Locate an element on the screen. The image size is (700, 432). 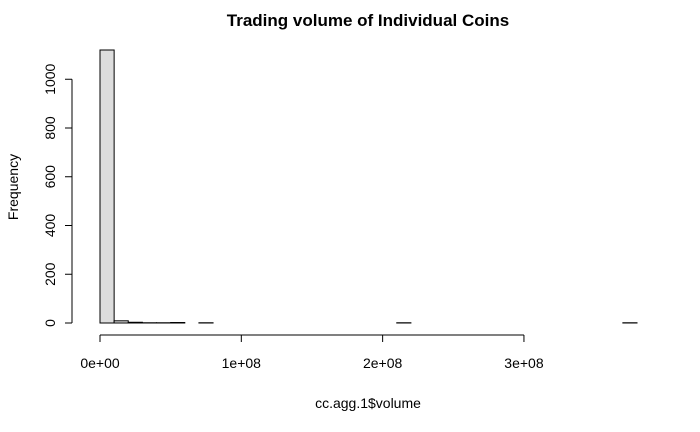
x-axis: 0e+00 1e+08 2e+08 3e+08 is located at coordinates (312, 352).